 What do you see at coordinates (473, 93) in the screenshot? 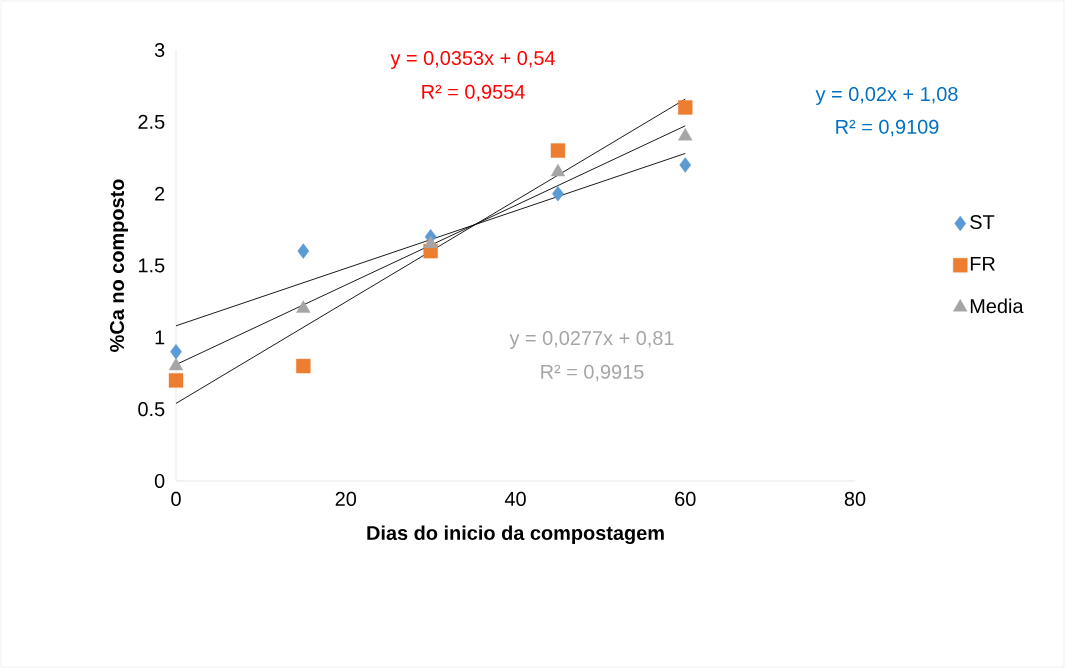
I see `annotation: R² = 0,9554` at bounding box center [473, 93].